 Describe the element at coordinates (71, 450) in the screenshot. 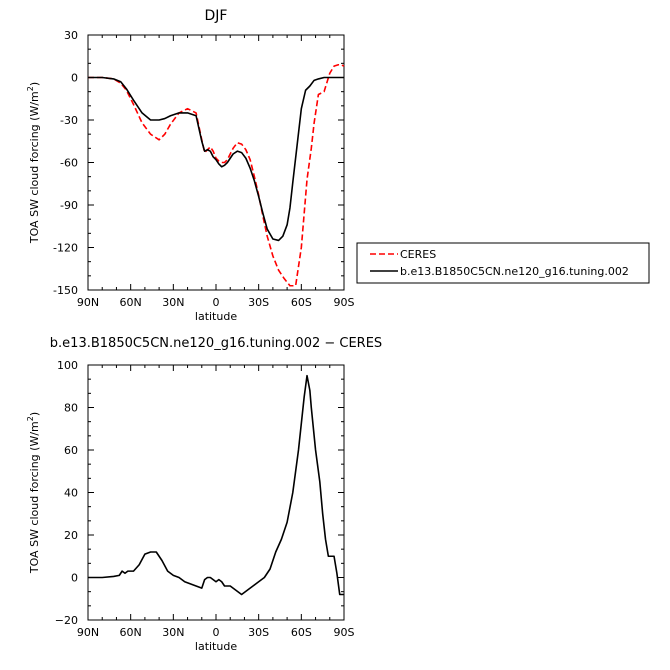

I see `y-tick-label: 60` at that location.